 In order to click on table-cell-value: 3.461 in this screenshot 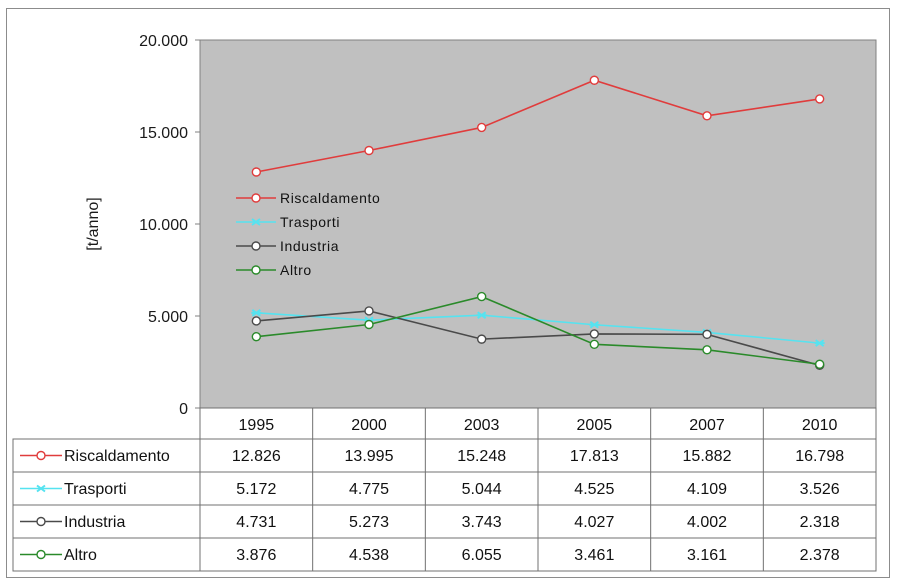, I will do `click(594, 555)`.